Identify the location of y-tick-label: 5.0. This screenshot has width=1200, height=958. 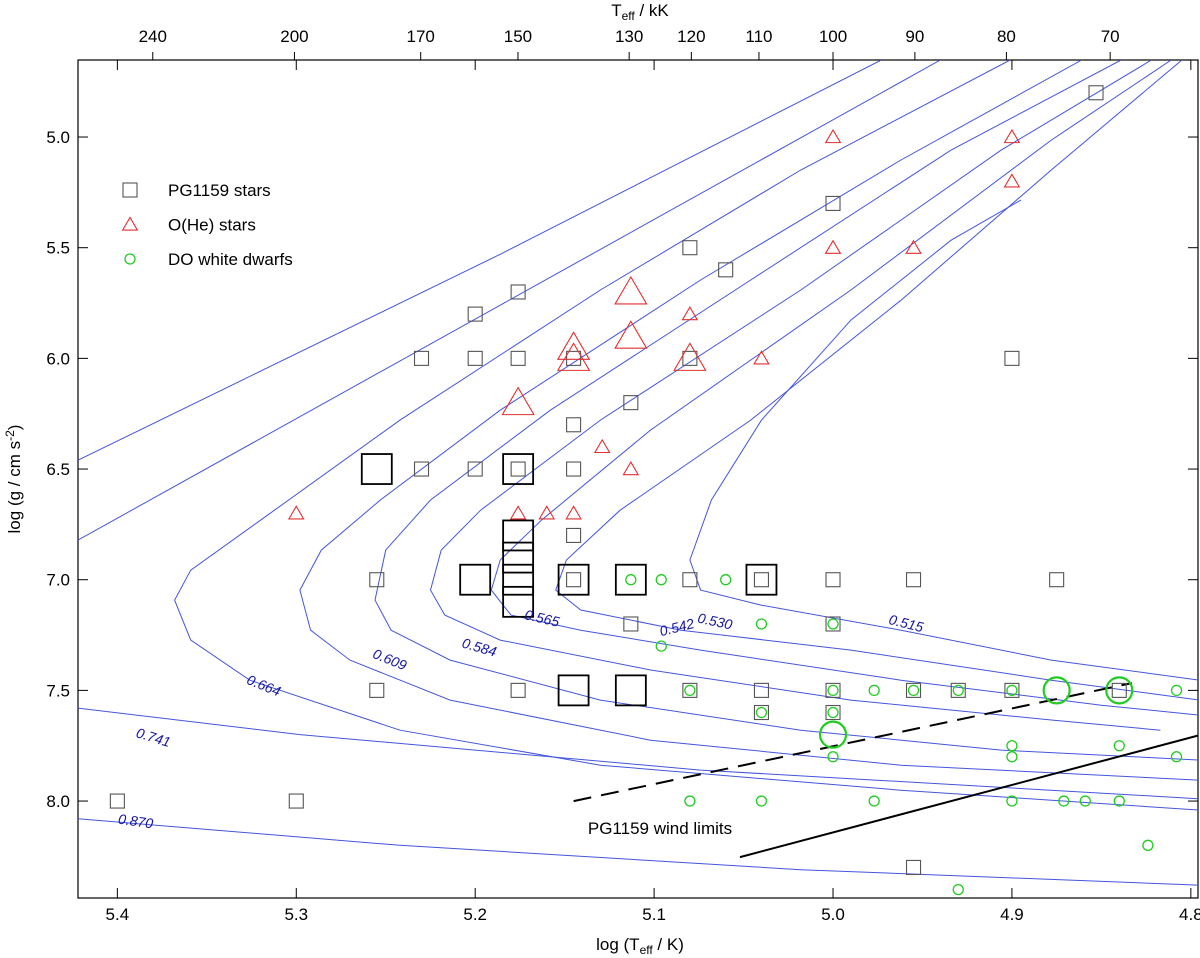
(58, 137).